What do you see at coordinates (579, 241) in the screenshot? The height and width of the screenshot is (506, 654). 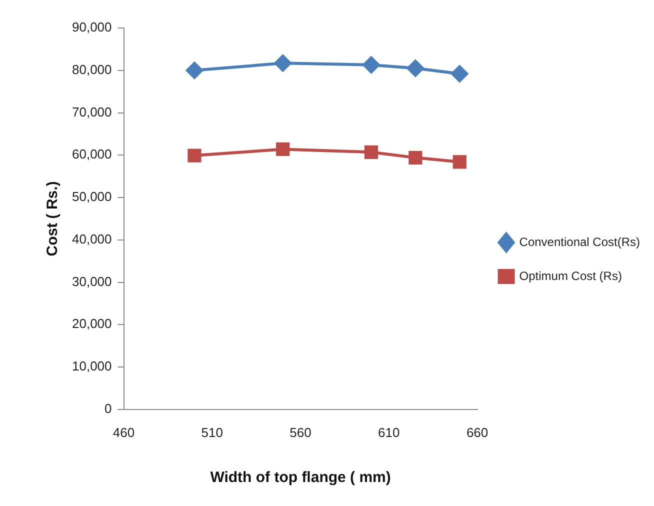 I see `legend-label: Conventional Cost(Rs)` at bounding box center [579, 241].